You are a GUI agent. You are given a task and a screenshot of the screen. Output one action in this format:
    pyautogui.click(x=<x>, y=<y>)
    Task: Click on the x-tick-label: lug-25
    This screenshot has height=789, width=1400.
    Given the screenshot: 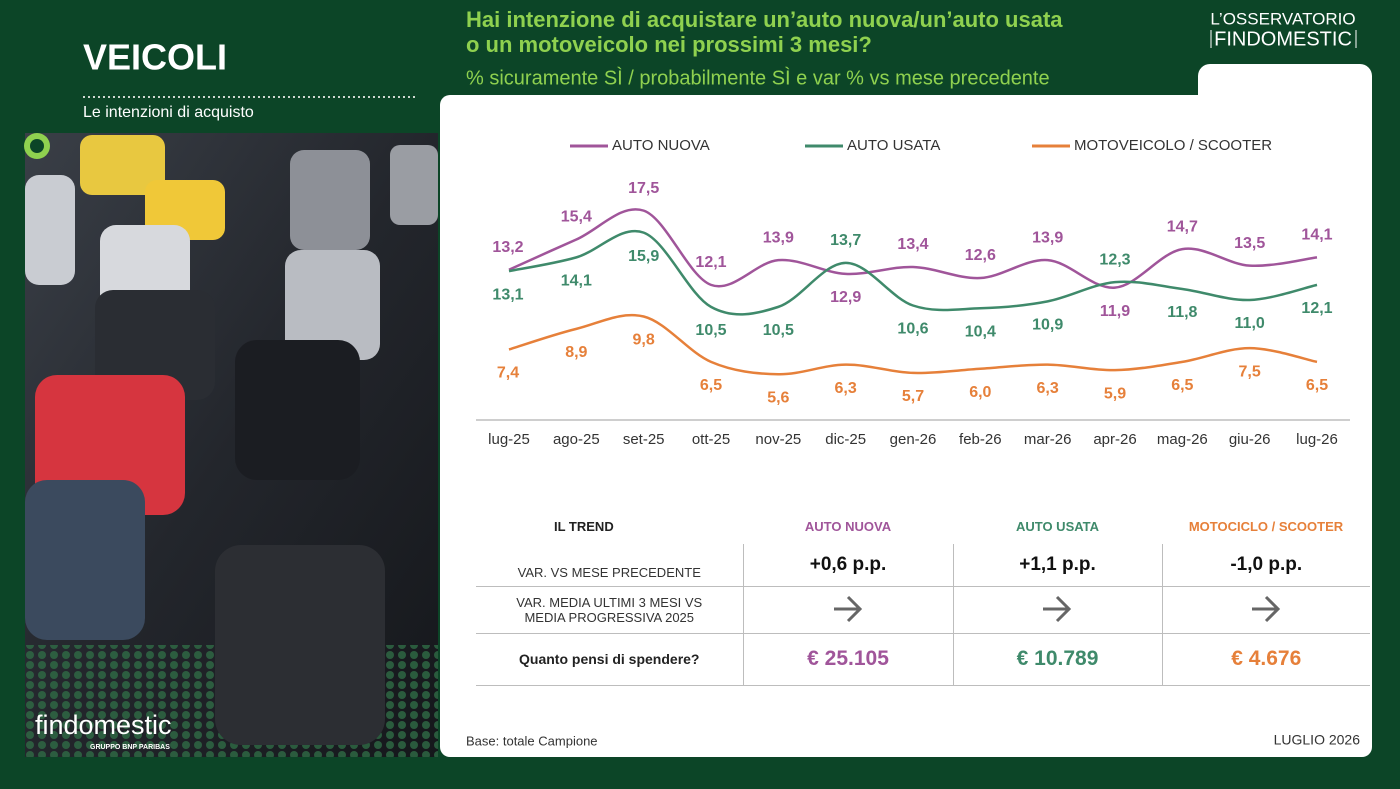 What is the action you would take?
    pyautogui.click(x=509, y=439)
    